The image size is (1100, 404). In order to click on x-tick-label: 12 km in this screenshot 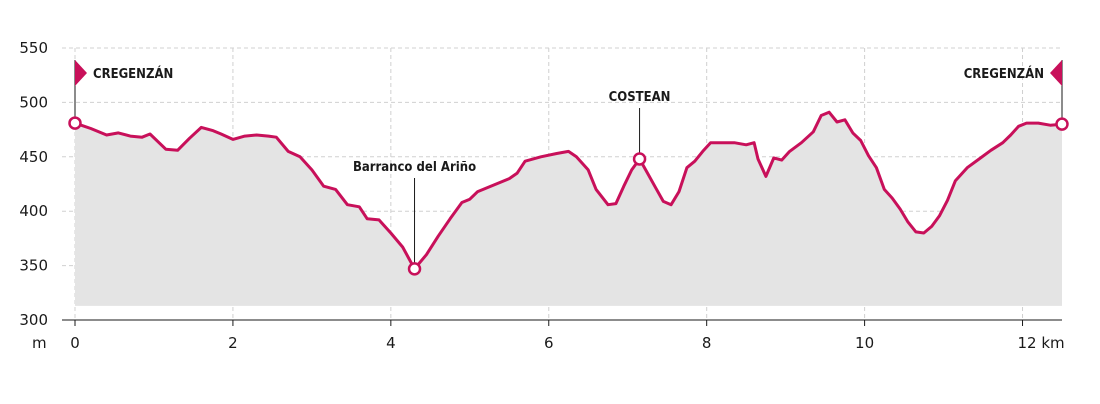, I will do `click(1041, 343)`.